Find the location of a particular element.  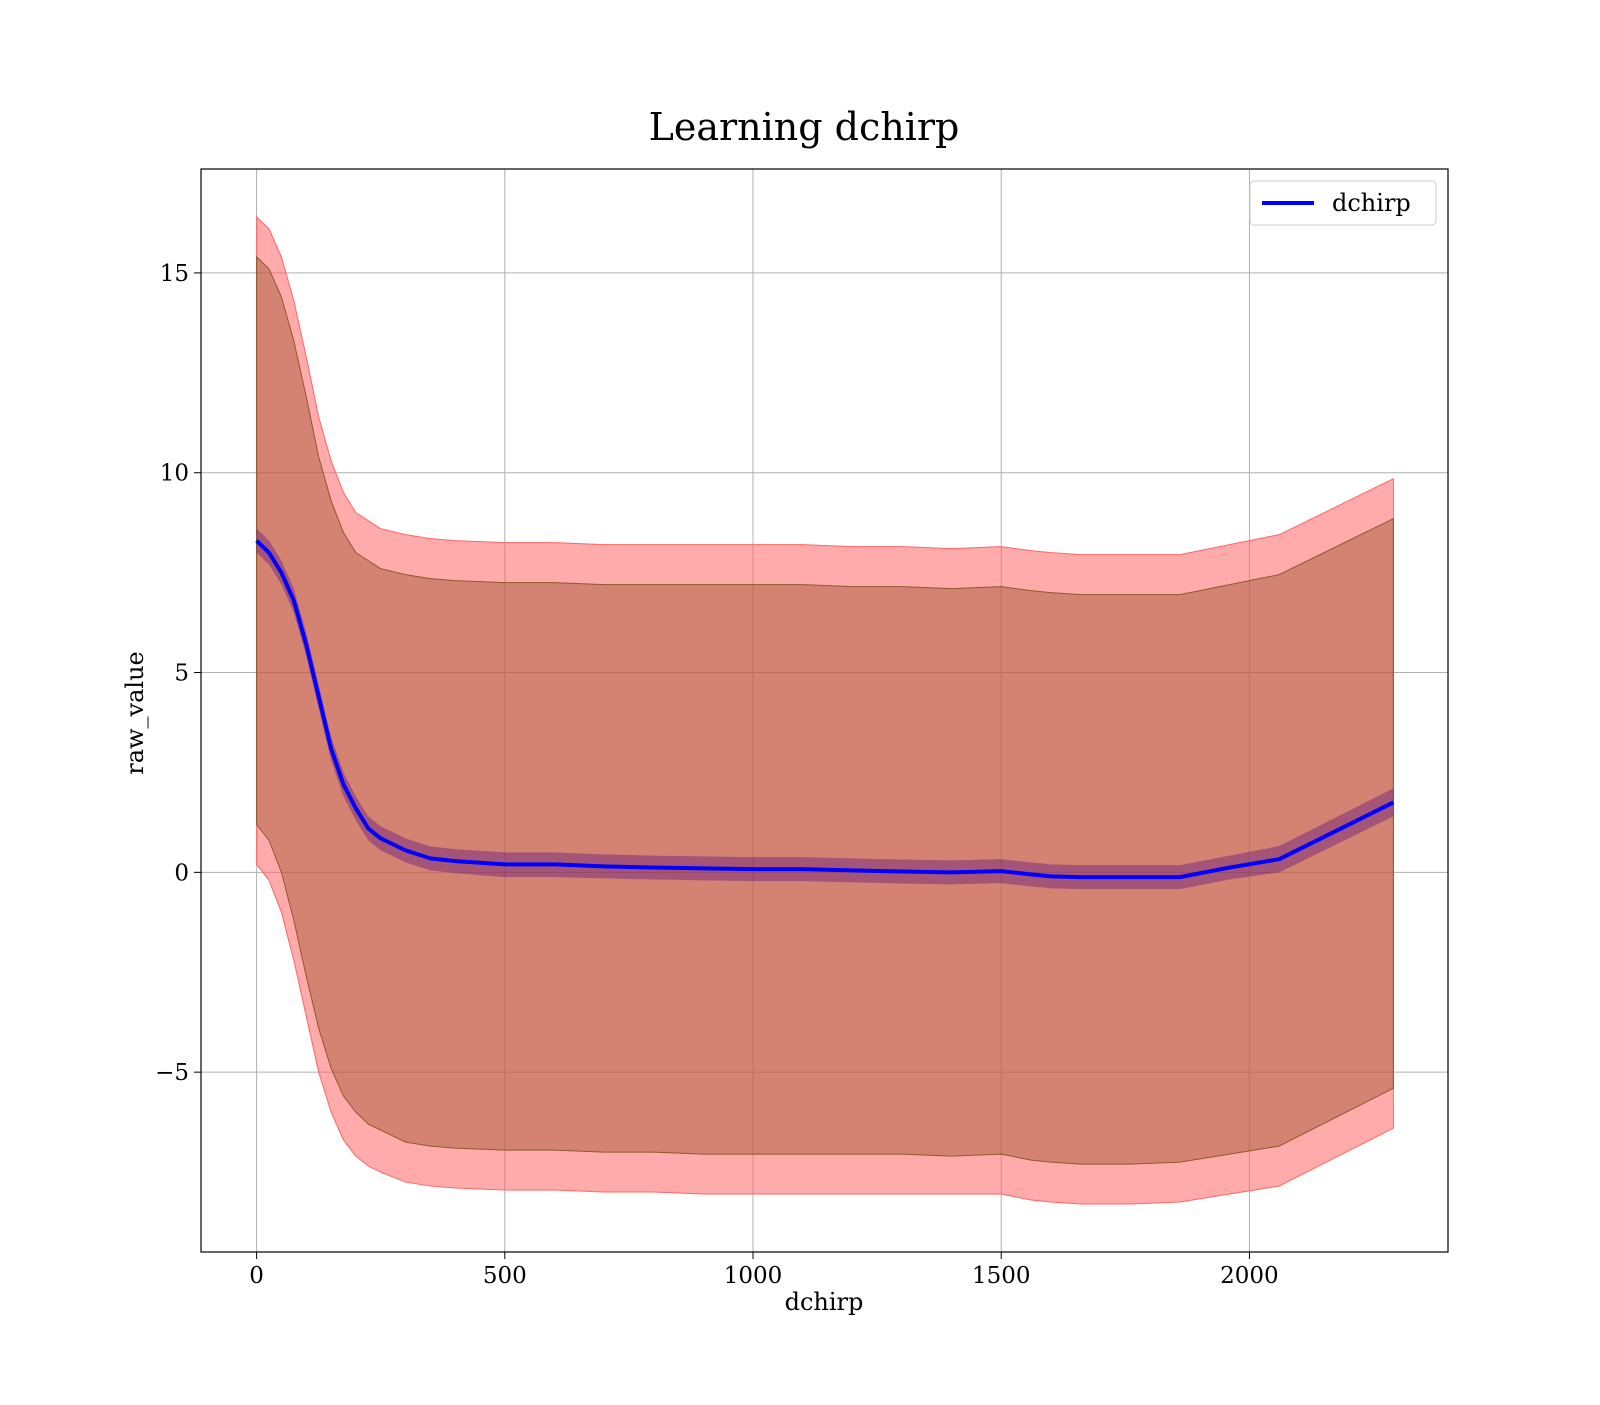

legend-label: dchirp is located at coordinates (1371, 203).